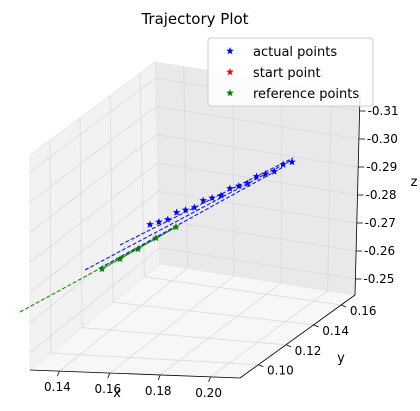 The image size is (420, 411). Describe the element at coordinates (297, 336) in the screenshot. I see `y-axis-line` at that location.